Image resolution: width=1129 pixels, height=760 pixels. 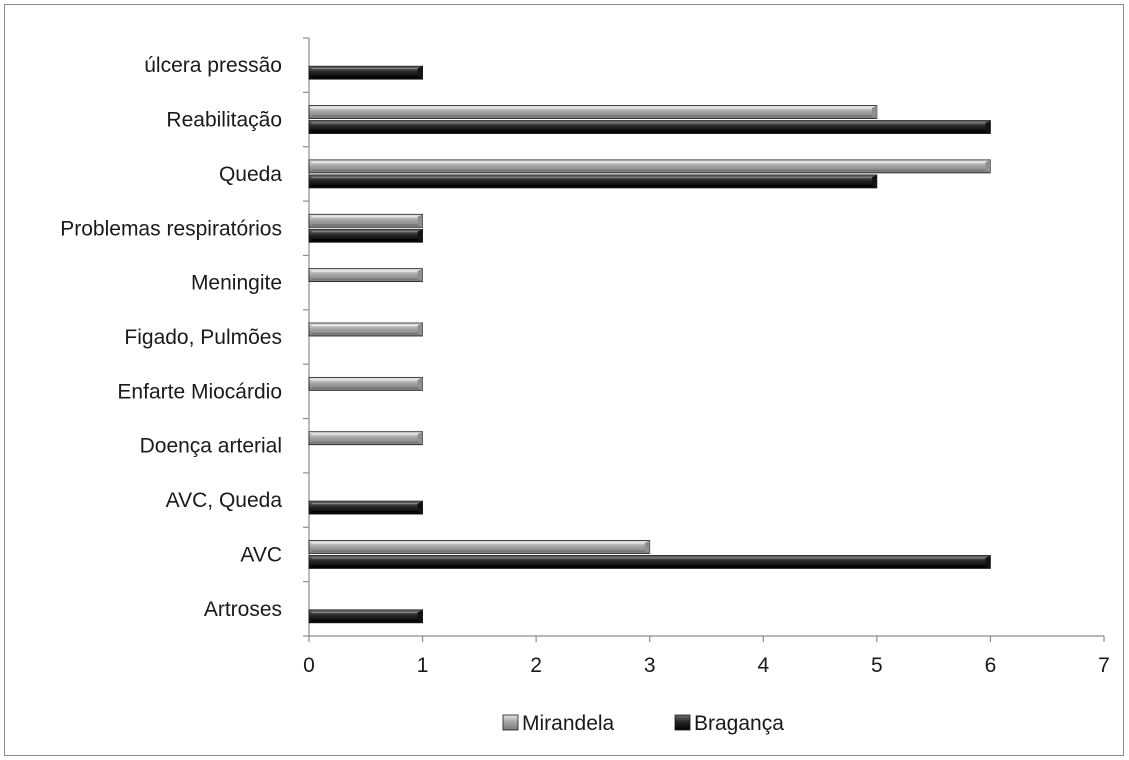 I want to click on x-tick-label: 4, so click(x=763, y=665).